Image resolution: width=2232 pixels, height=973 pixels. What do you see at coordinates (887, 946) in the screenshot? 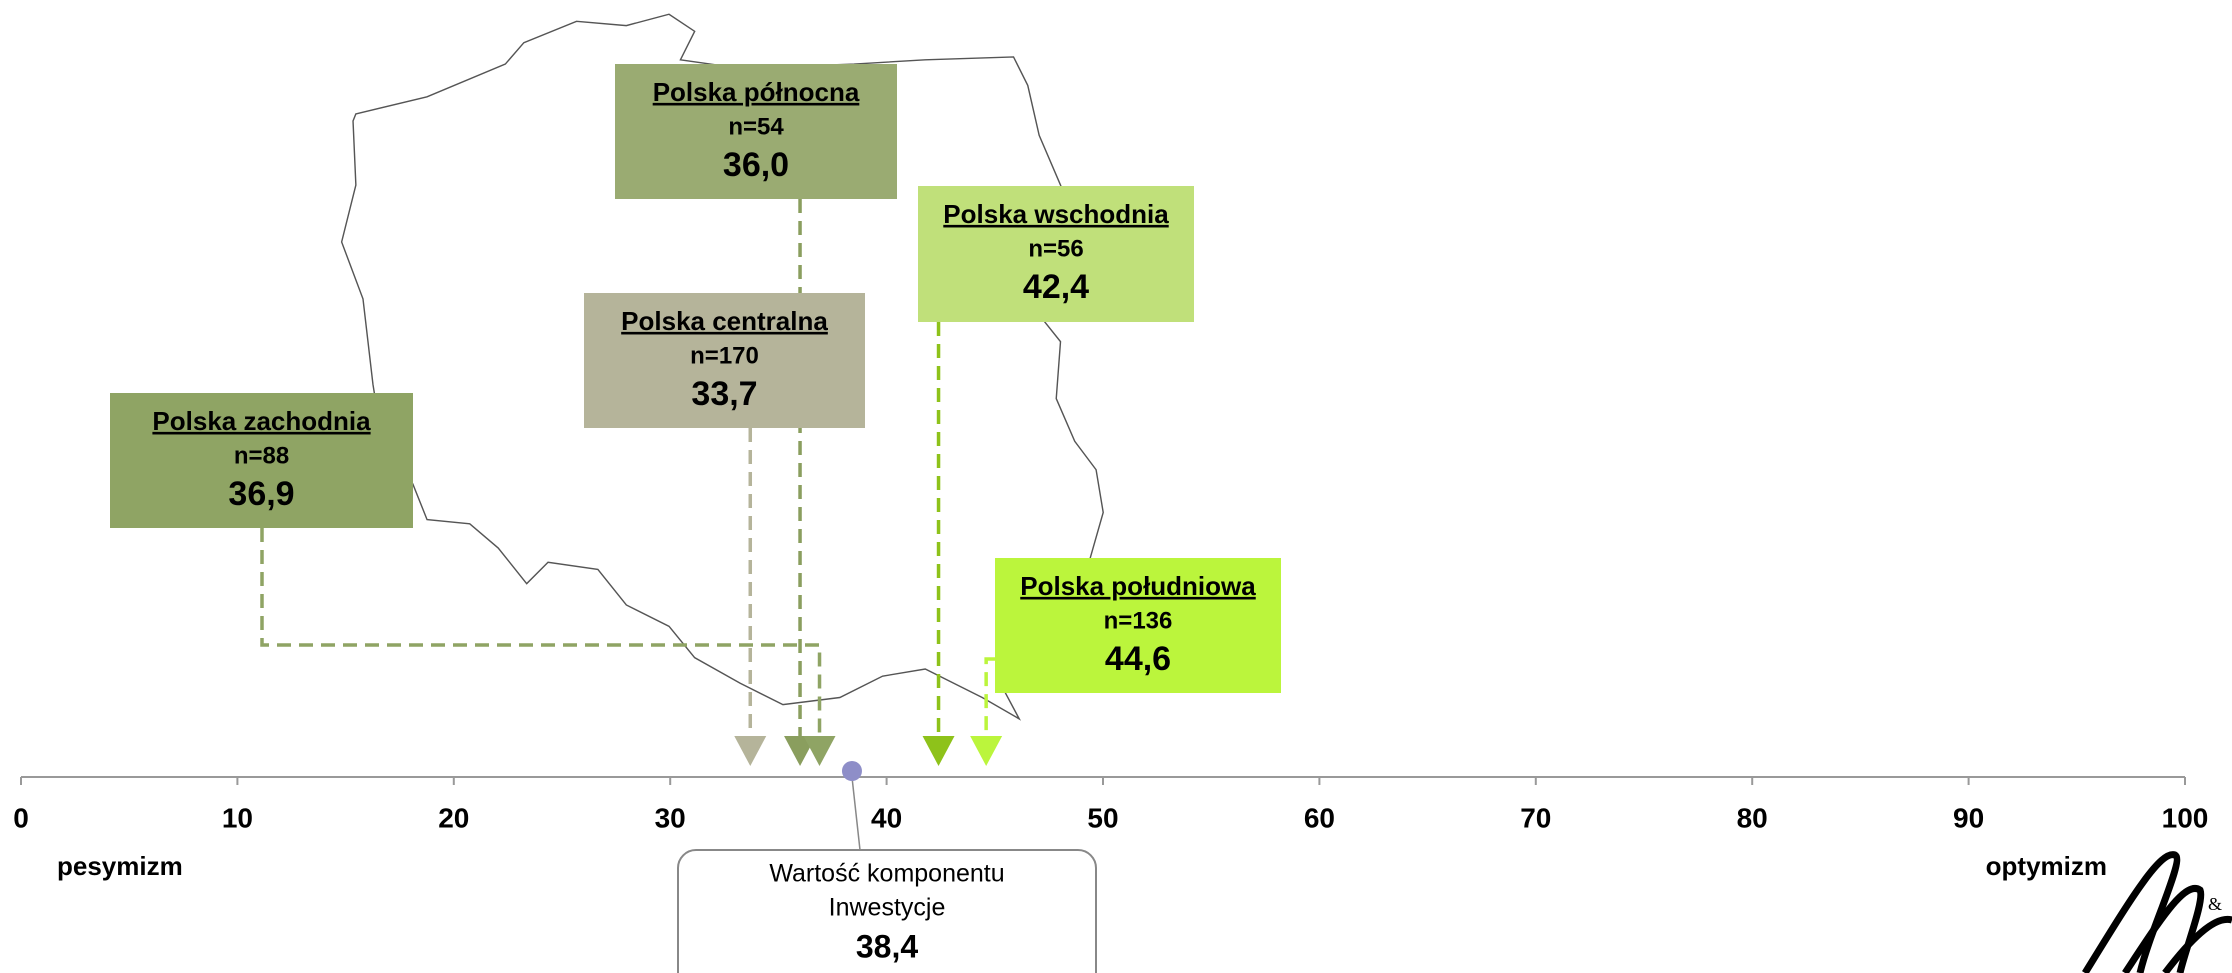
I see `callout-value: 38,4` at bounding box center [887, 946].